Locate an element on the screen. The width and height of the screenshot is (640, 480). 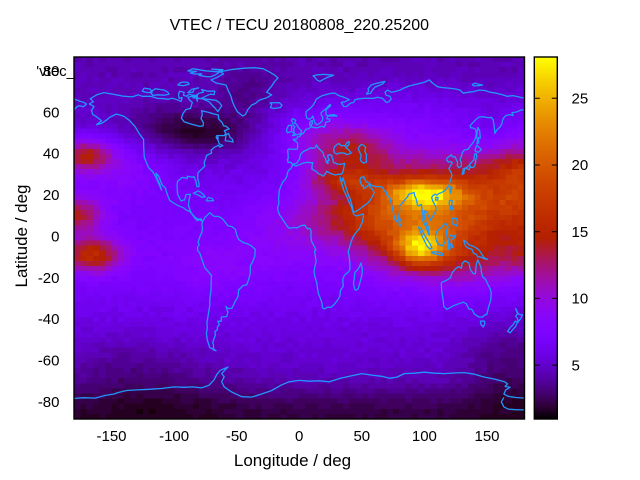
svg-text: 25 is located at coordinates (580, 99).